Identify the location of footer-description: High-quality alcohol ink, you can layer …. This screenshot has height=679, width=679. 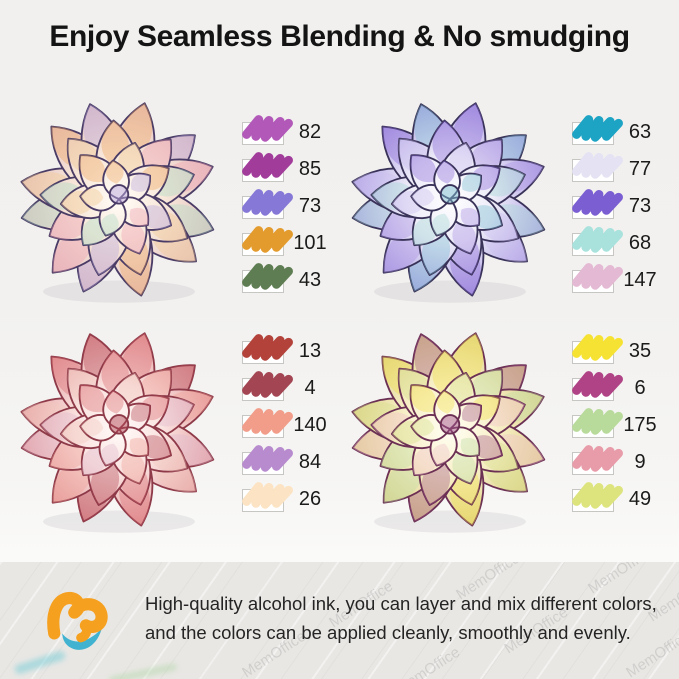
(401, 618).